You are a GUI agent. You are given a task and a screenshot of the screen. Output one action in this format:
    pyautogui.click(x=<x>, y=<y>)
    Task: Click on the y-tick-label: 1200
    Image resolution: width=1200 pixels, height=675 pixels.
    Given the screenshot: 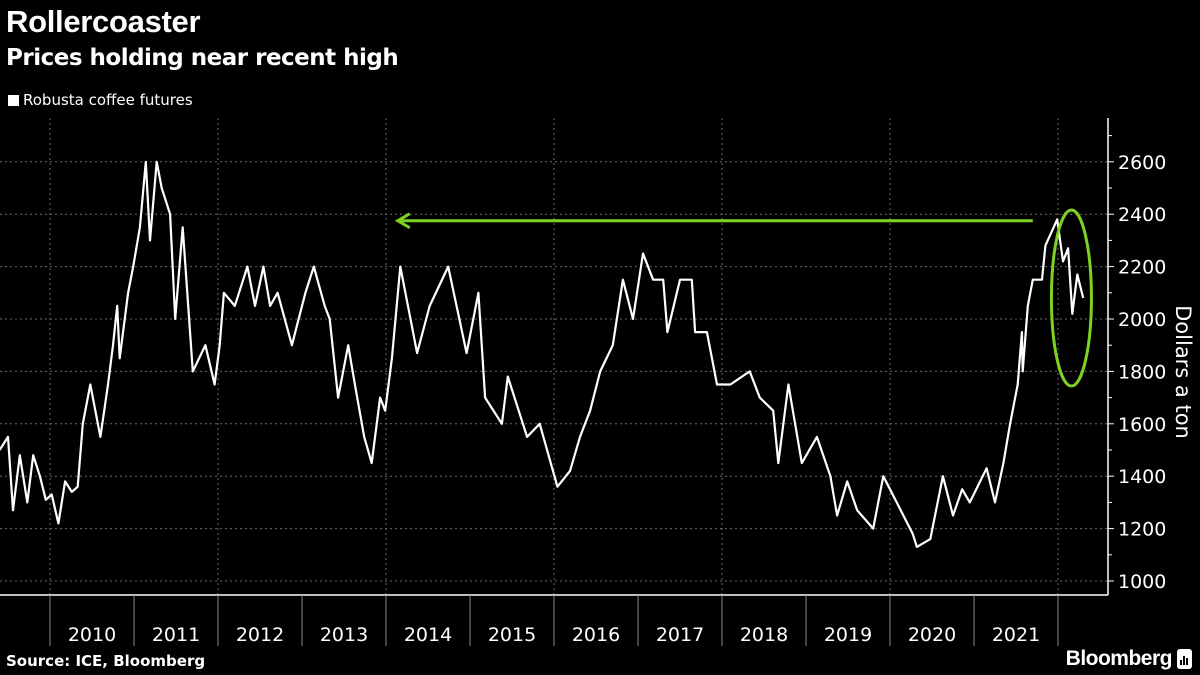 What is the action you would take?
    pyautogui.click(x=1142, y=530)
    